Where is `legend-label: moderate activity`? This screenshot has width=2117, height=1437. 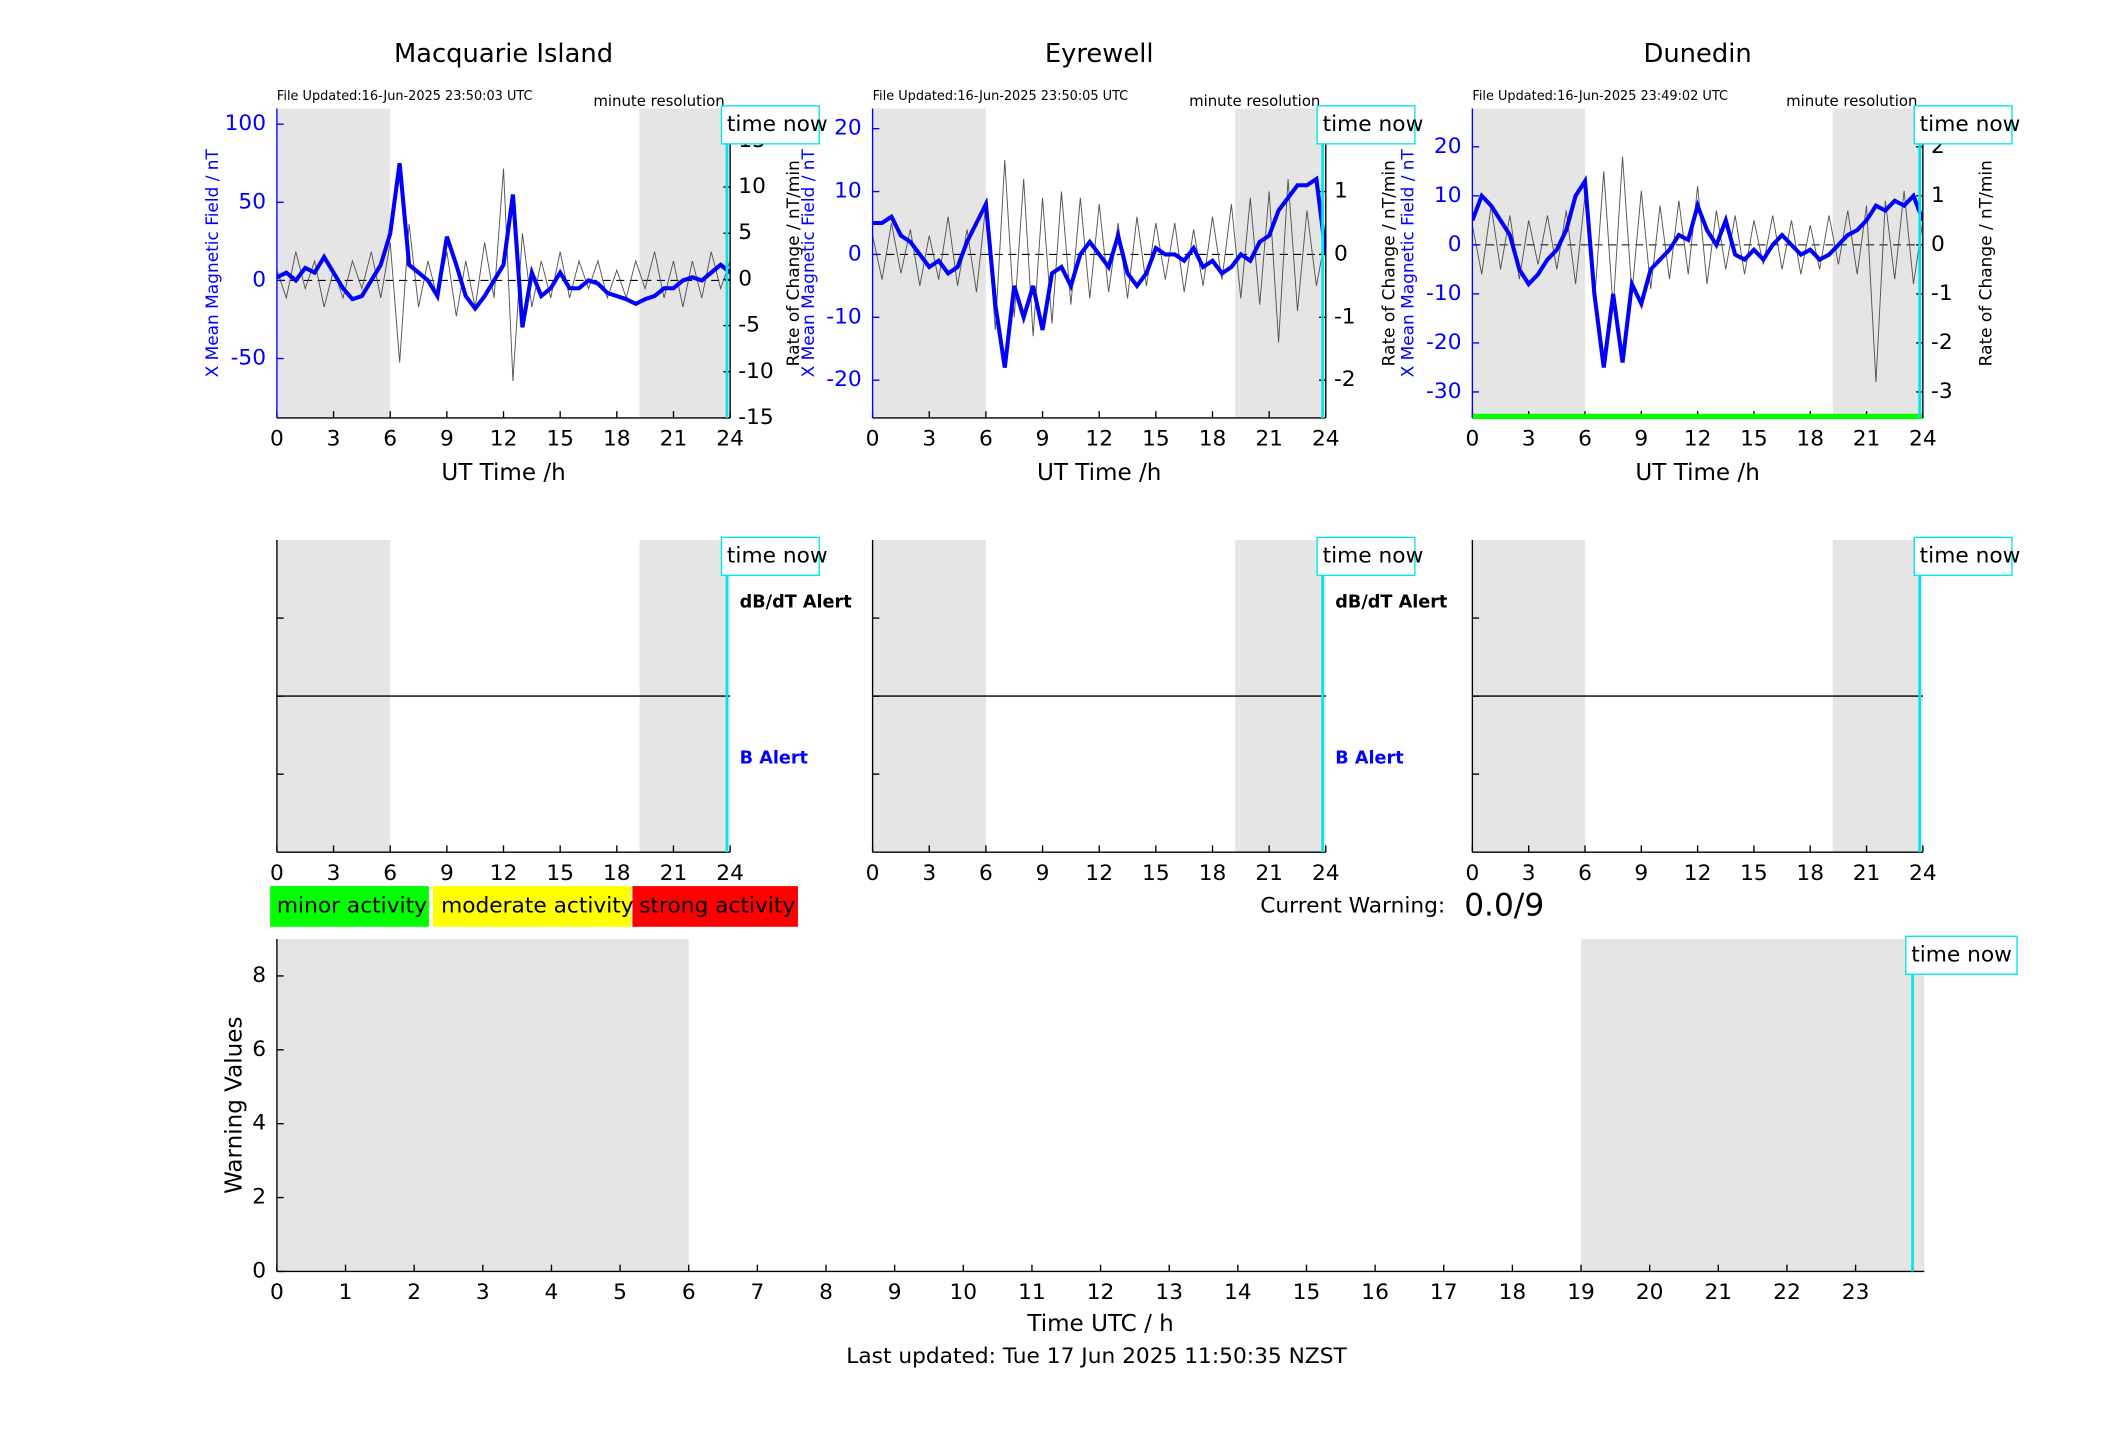
legend-label: moderate activity is located at coordinates (537, 905).